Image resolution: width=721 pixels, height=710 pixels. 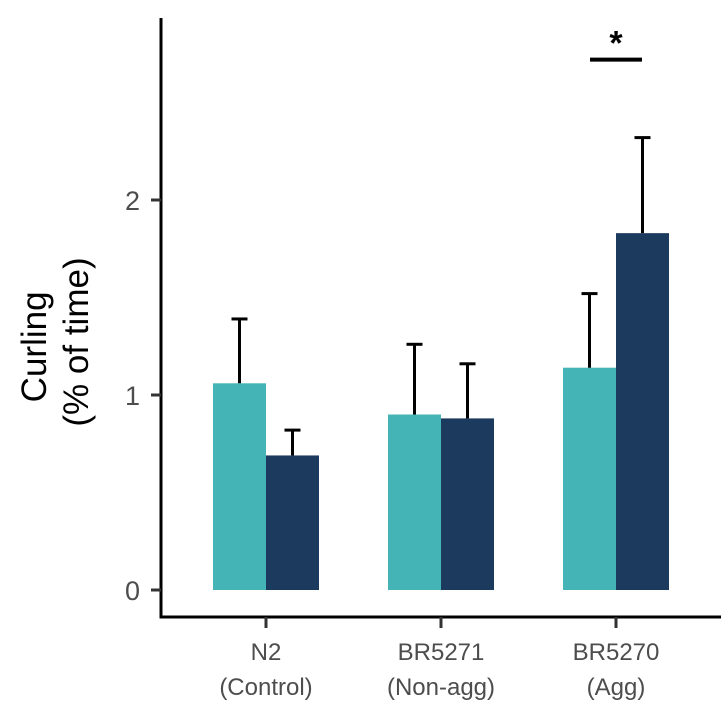 I want to click on x-tick-label-line2: (Control), so click(x=265, y=687).